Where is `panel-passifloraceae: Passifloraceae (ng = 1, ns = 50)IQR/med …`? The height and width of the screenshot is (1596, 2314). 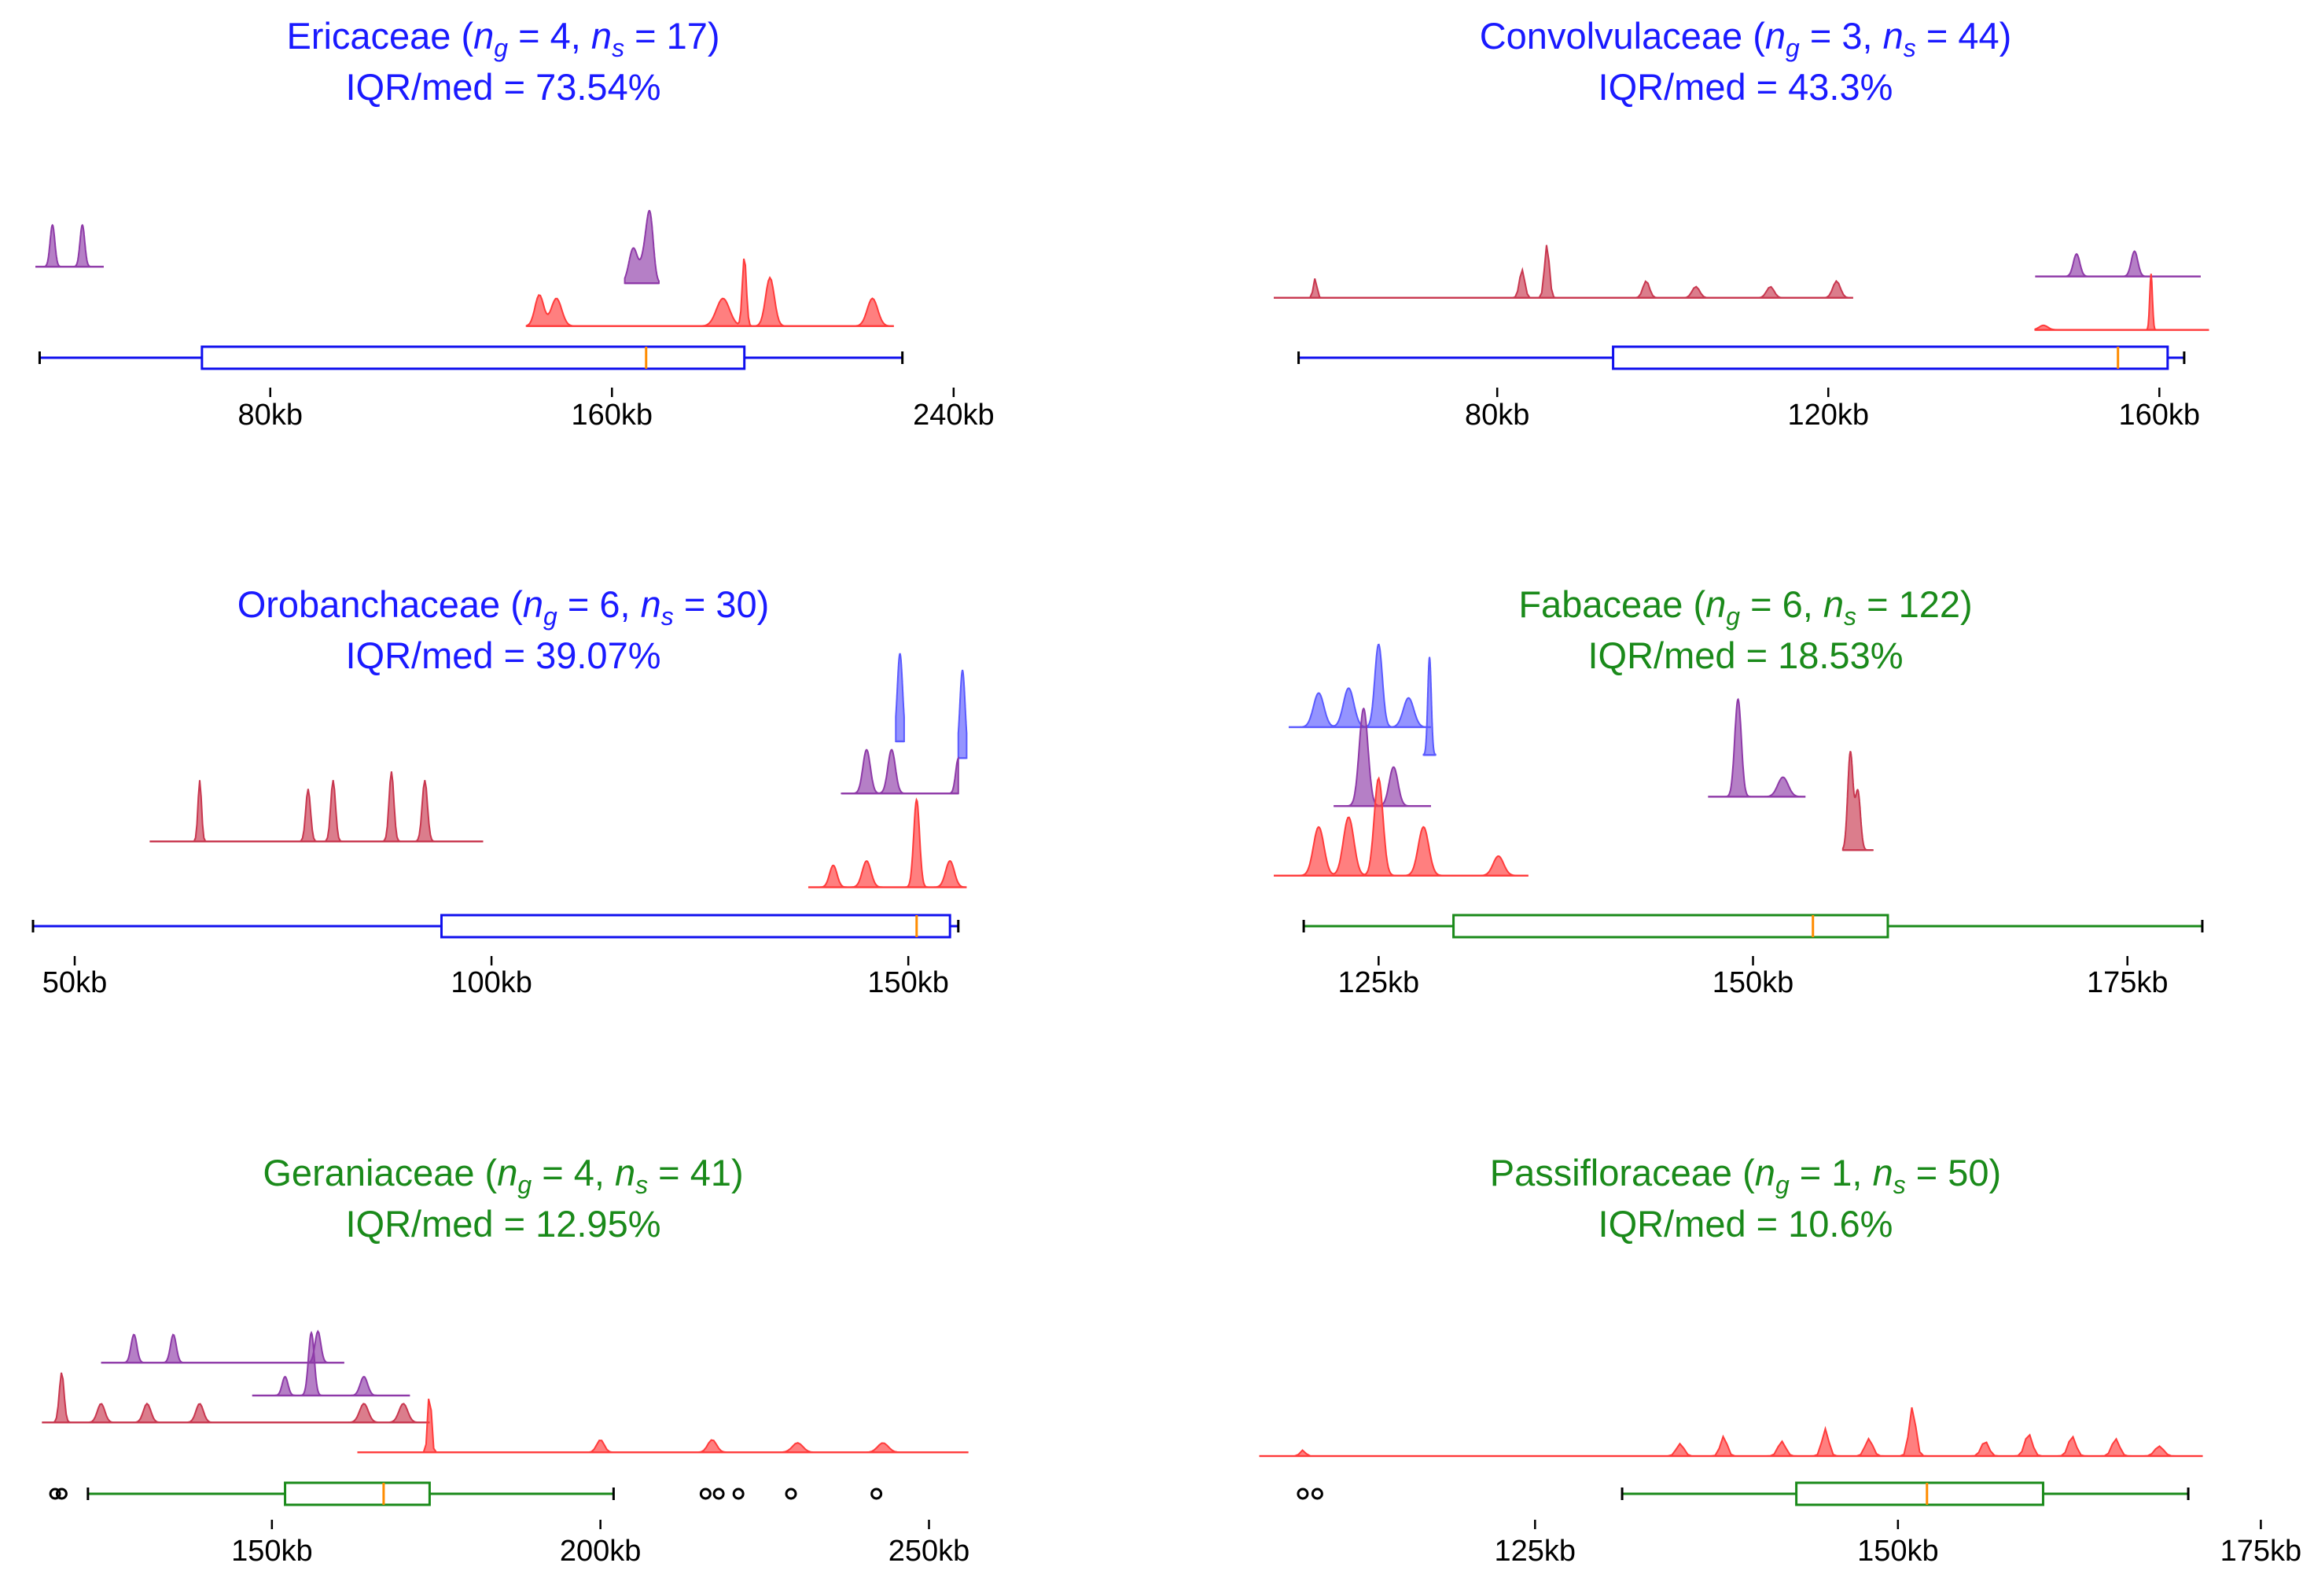
panel-passifloraceae: Passifloraceae (ng = 1, ns = 50)IQR/med … is located at coordinates (1780, 1360).